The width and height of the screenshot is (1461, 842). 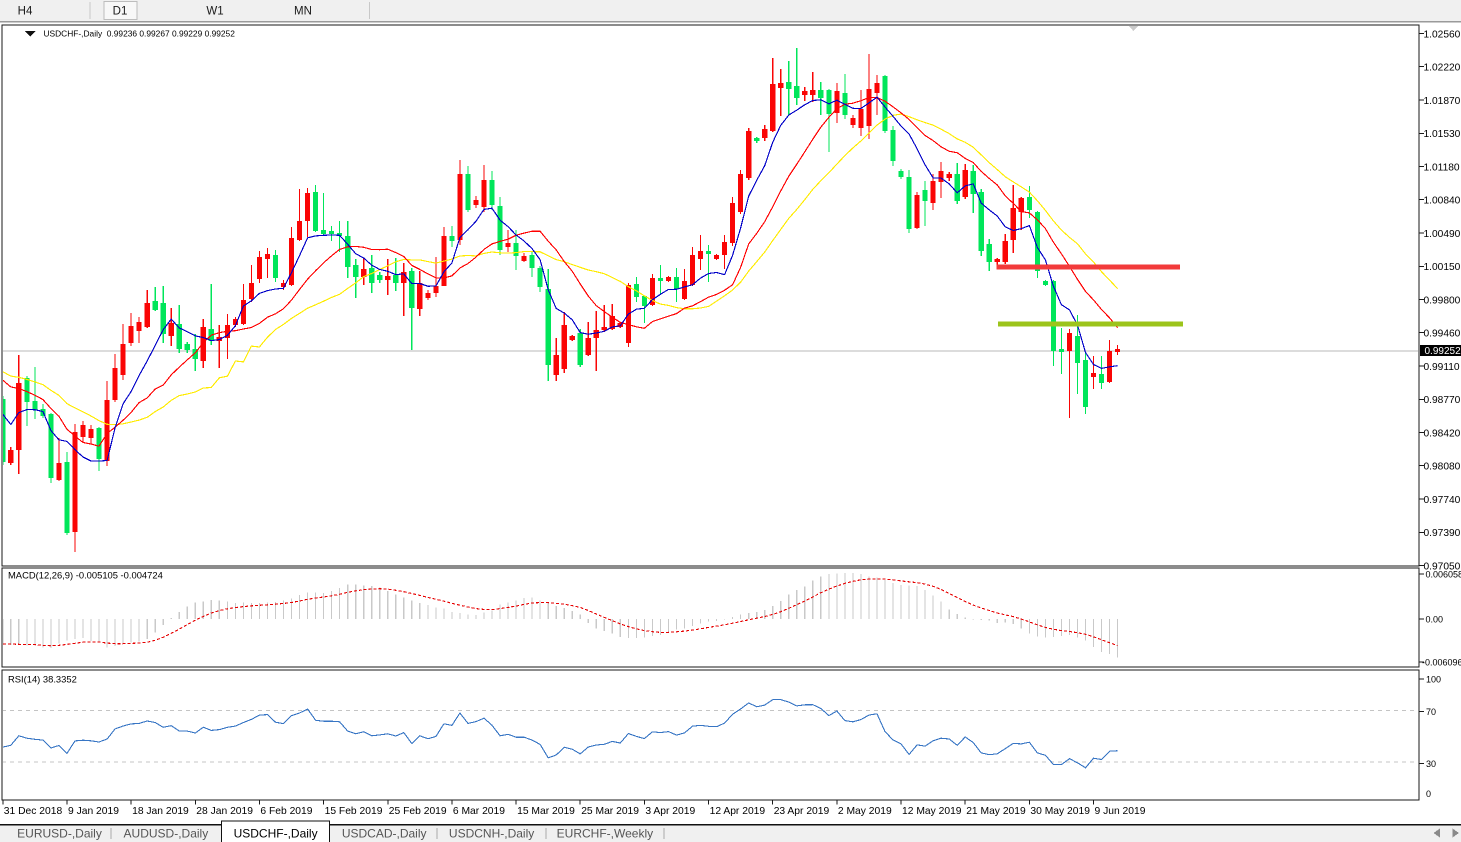 What do you see at coordinates (1442, 201) in the screenshot?
I see `svg-text: 1.00840` at bounding box center [1442, 201].